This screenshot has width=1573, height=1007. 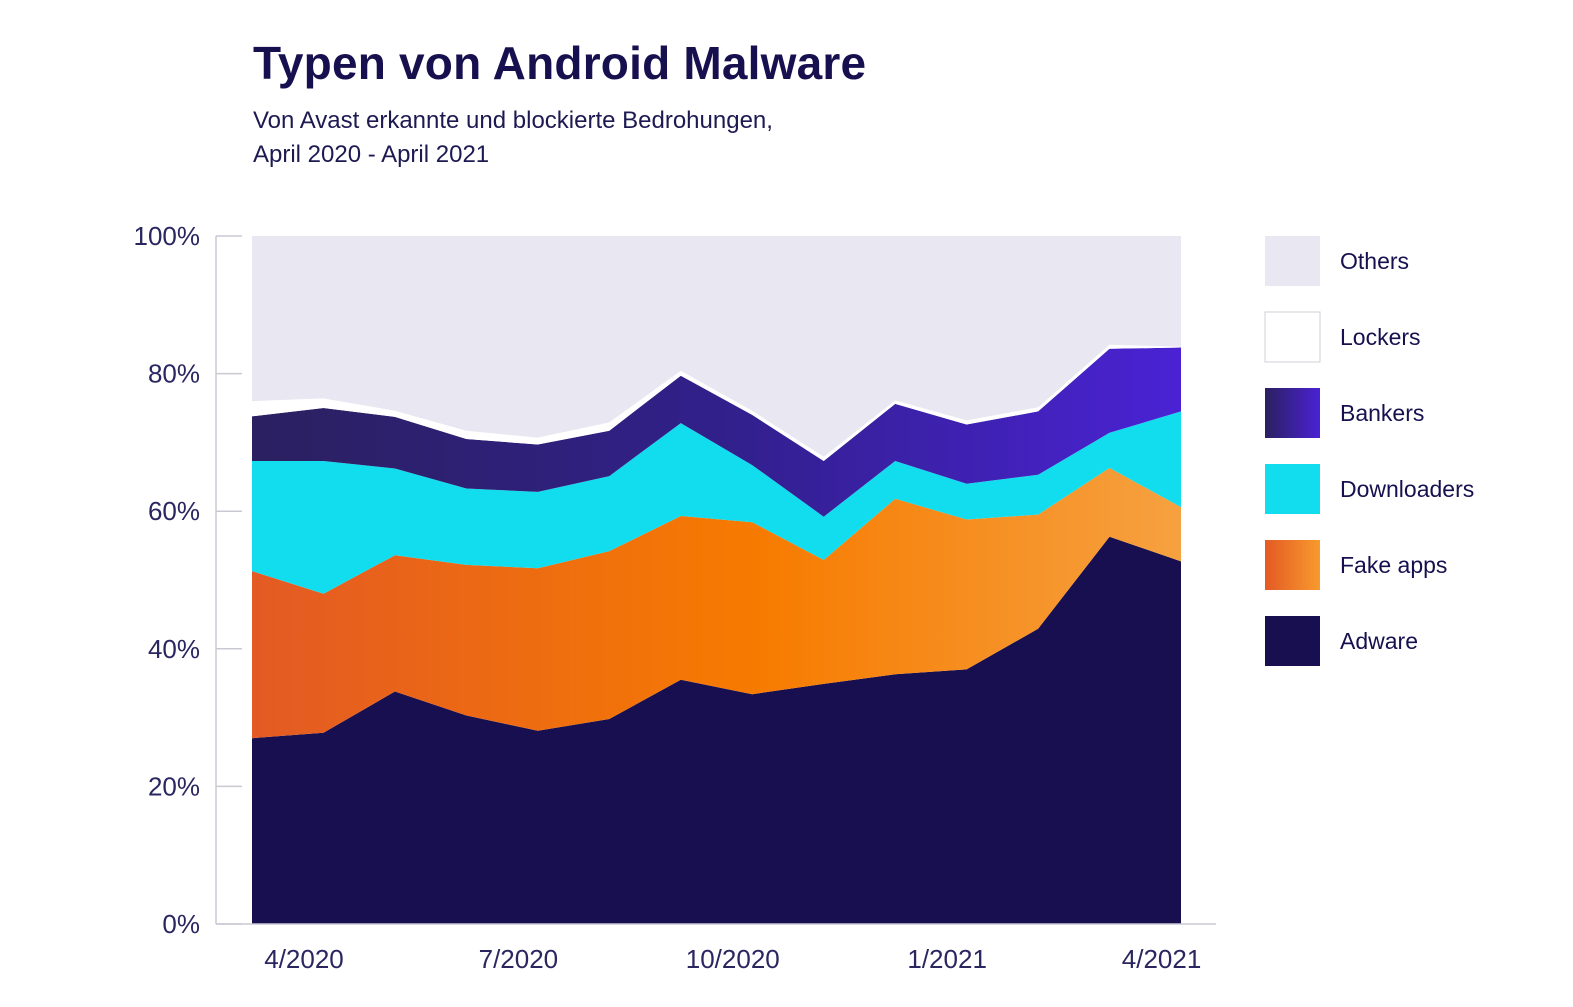 I want to click on y-tick-labels: 0% 20% 40% 60% 80% 100%, so click(x=188, y=580).